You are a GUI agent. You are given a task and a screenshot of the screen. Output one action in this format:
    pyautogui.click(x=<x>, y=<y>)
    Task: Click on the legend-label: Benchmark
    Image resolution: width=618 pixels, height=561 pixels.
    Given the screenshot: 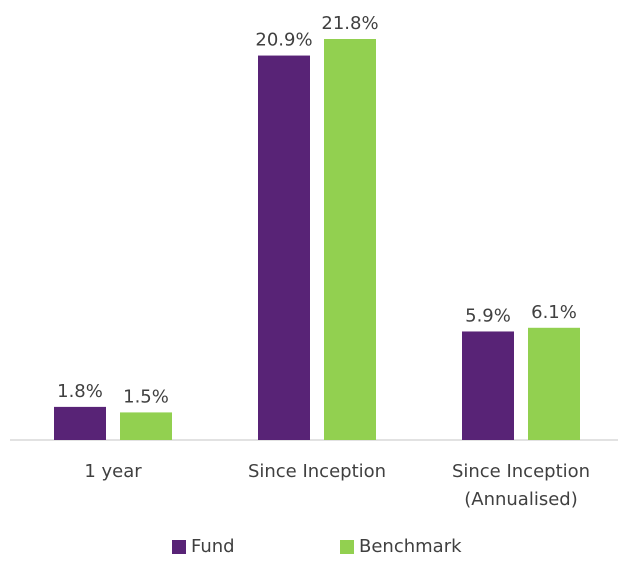 What is the action you would take?
    pyautogui.click(x=410, y=546)
    